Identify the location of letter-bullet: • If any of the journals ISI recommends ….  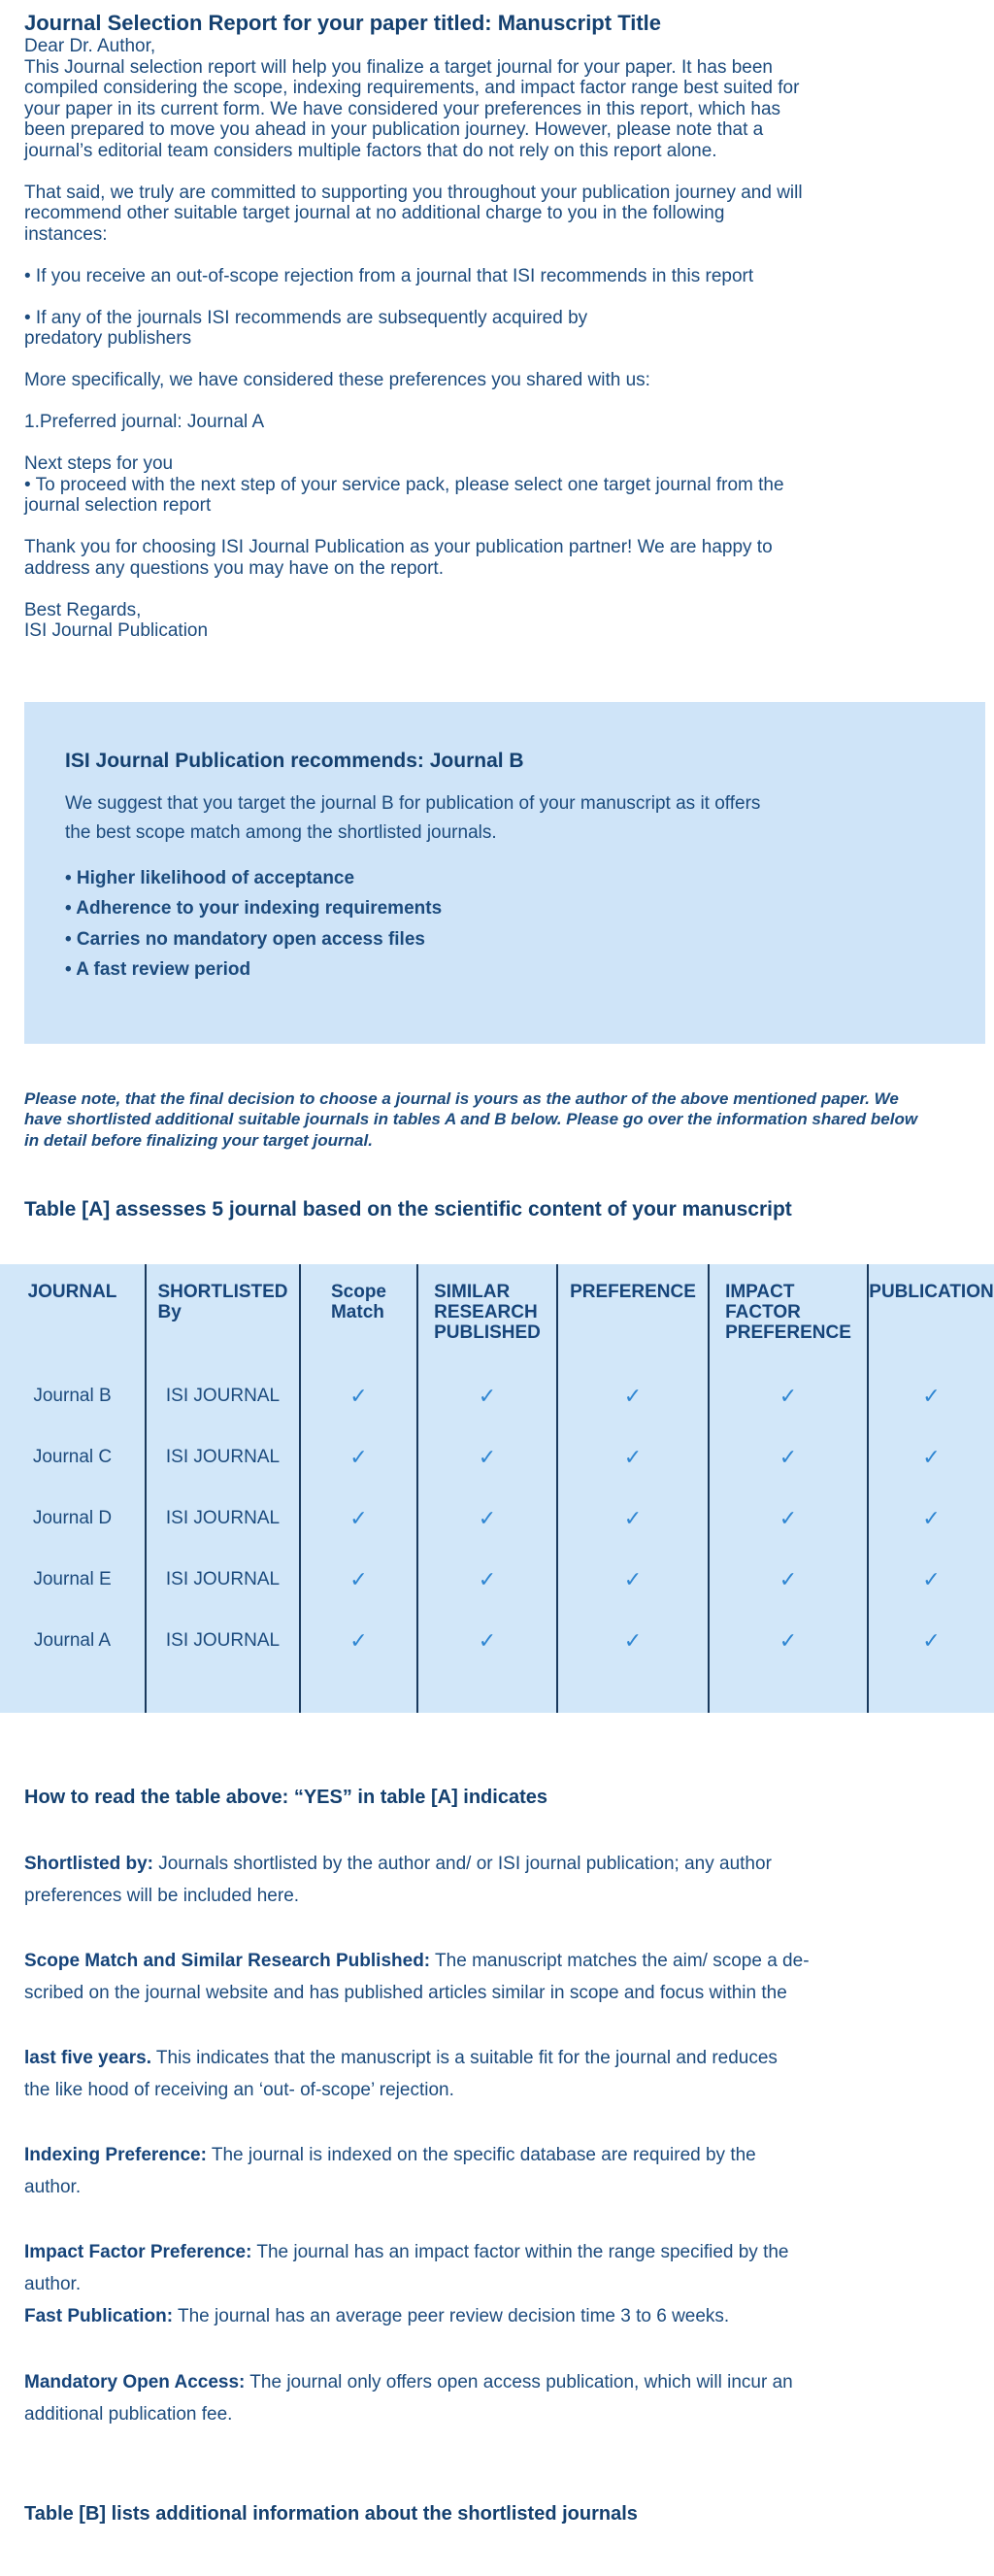
(306, 328).